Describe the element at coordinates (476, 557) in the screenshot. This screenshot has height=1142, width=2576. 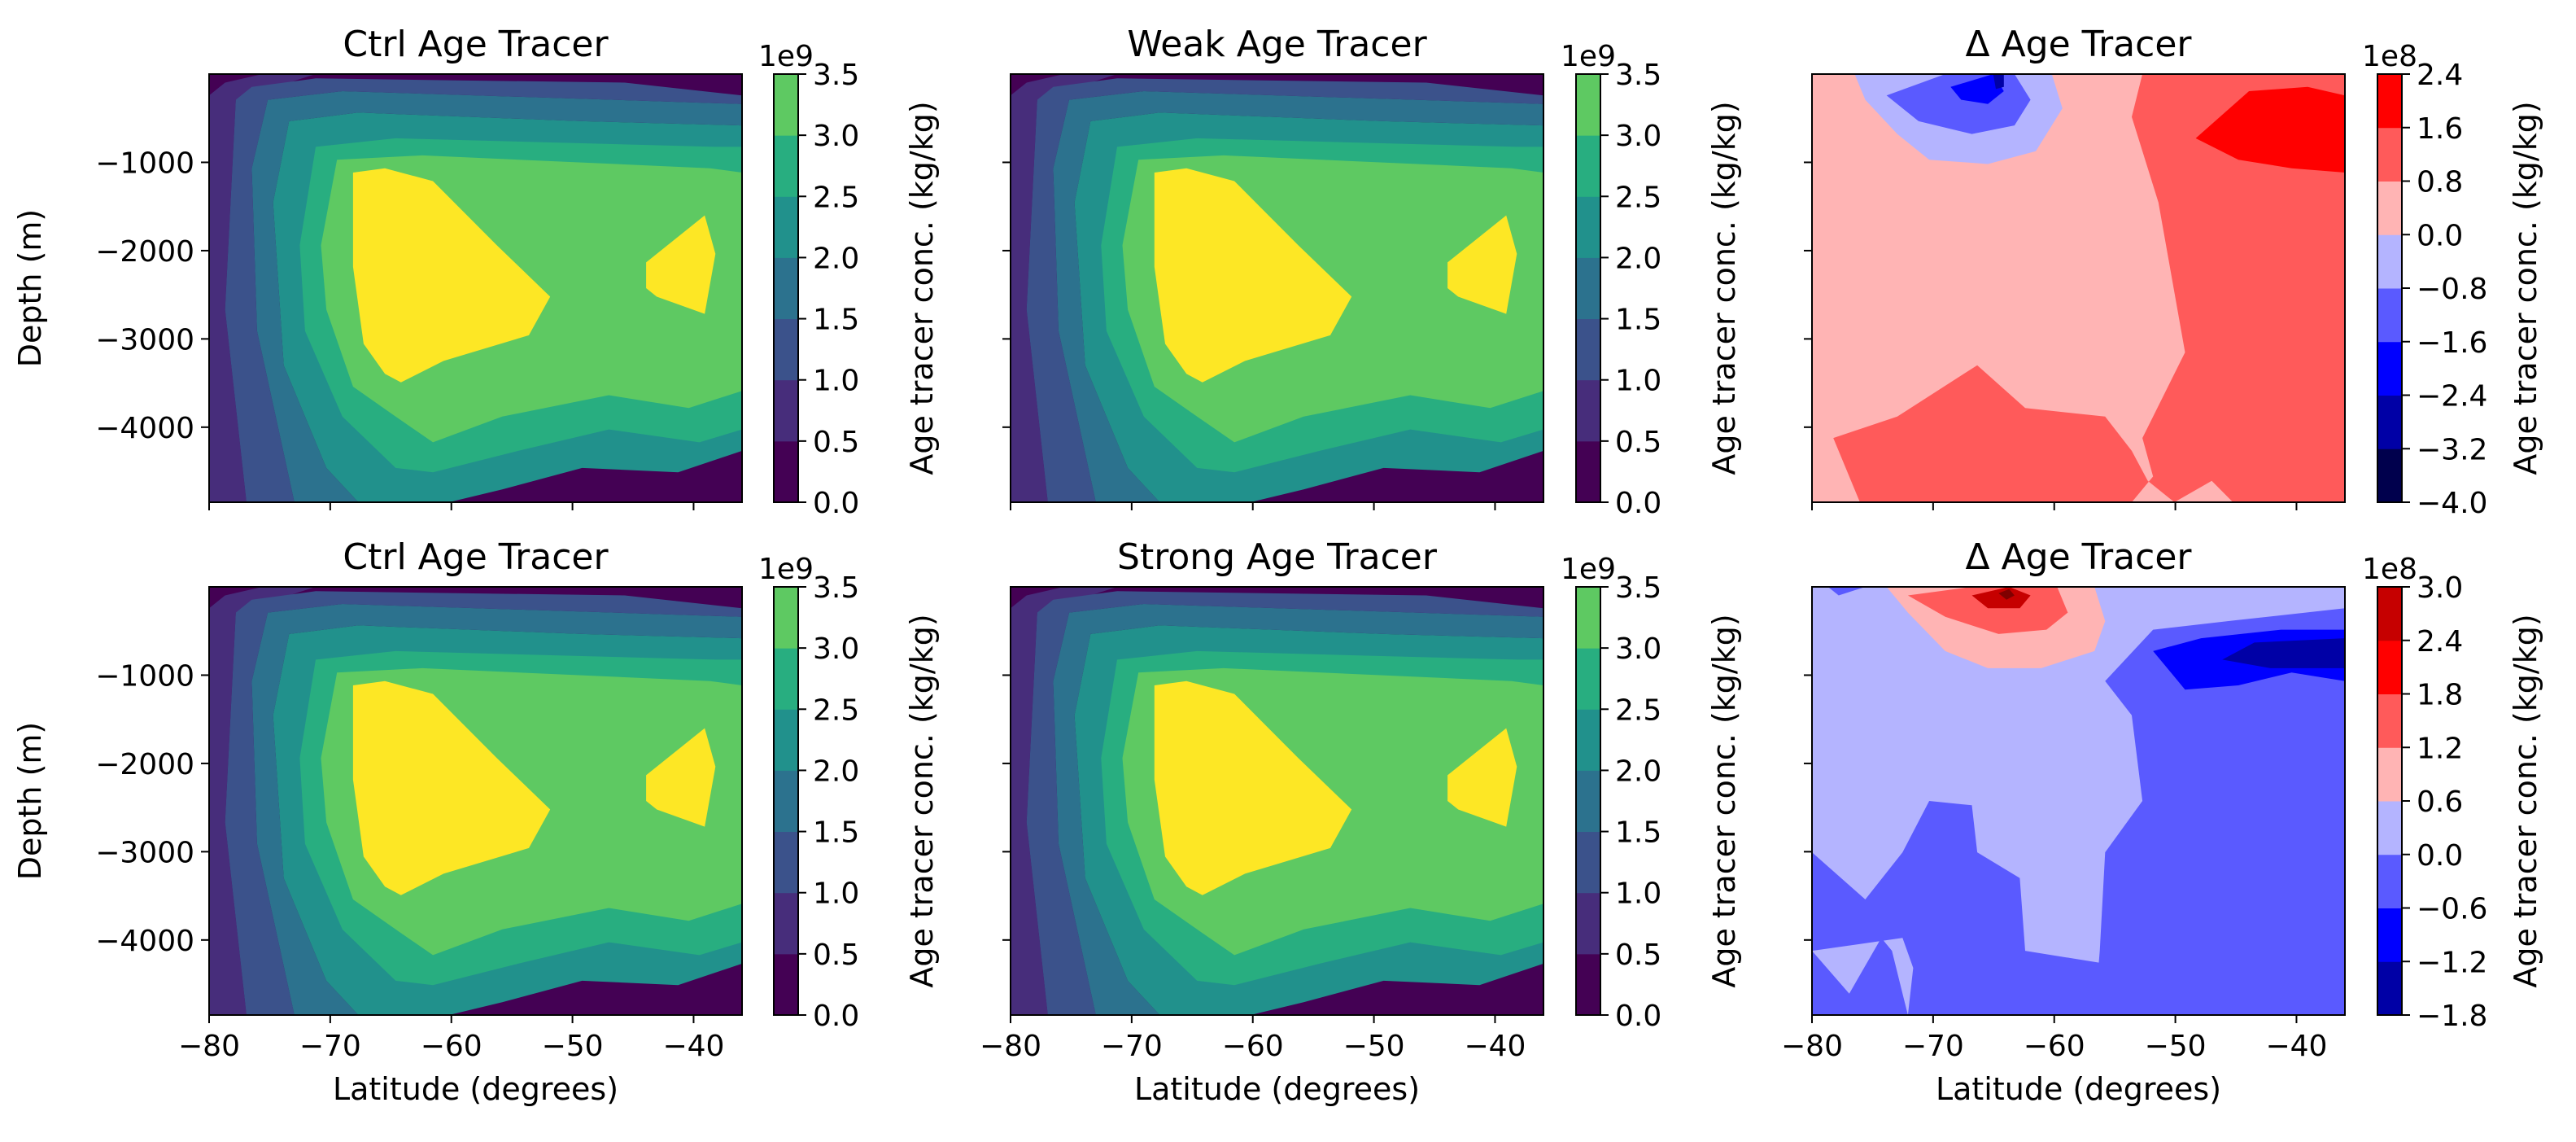
I see `panel-title: Ctrl Age Tracer` at that location.